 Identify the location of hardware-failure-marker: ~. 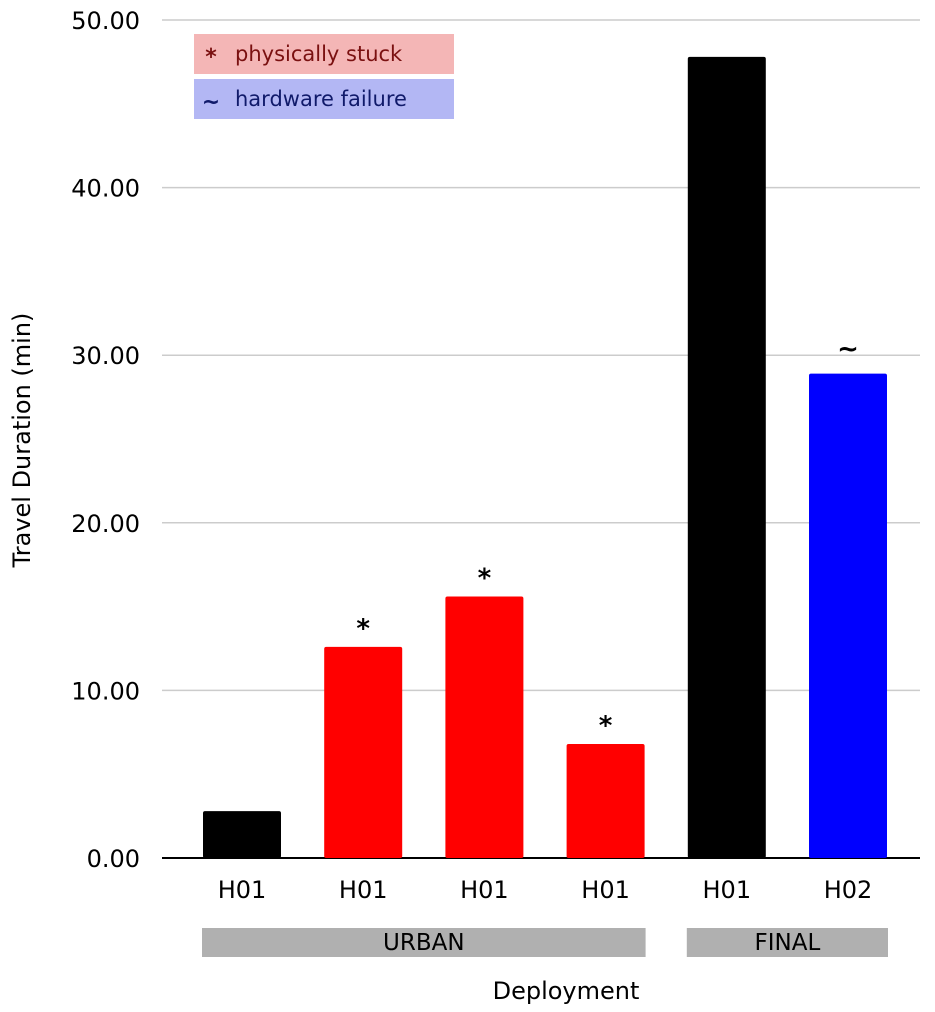
(848, 350).